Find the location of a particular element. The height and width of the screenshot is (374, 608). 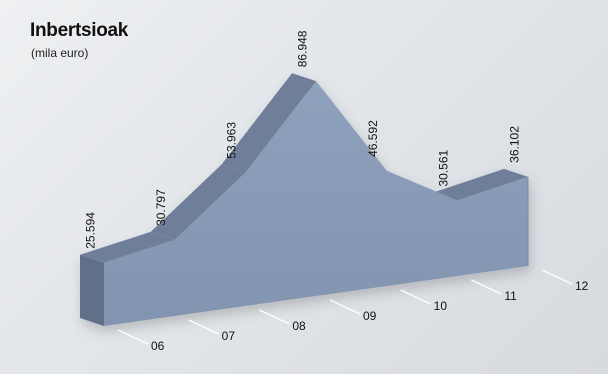

value-label: 30.561 is located at coordinates (444, 167).